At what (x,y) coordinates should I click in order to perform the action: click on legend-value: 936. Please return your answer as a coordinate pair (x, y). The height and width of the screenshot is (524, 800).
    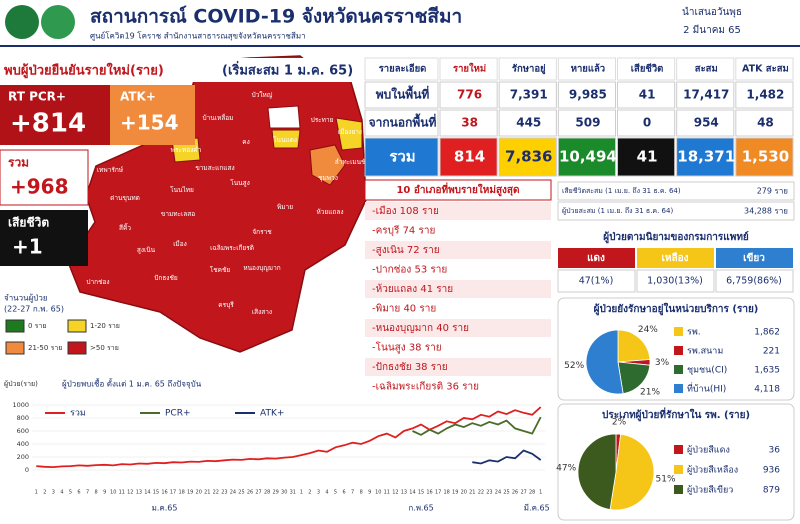
    Looking at the image, I should click on (771, 471).